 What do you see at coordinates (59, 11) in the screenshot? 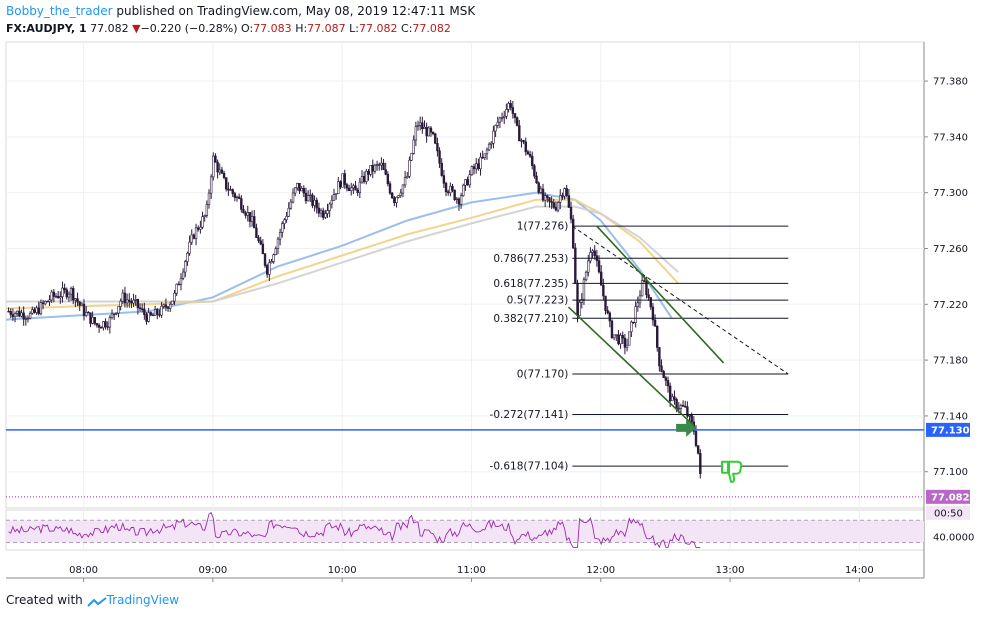
I see `author-name: Bobby_the_trader` at bounding box center [59, 11].